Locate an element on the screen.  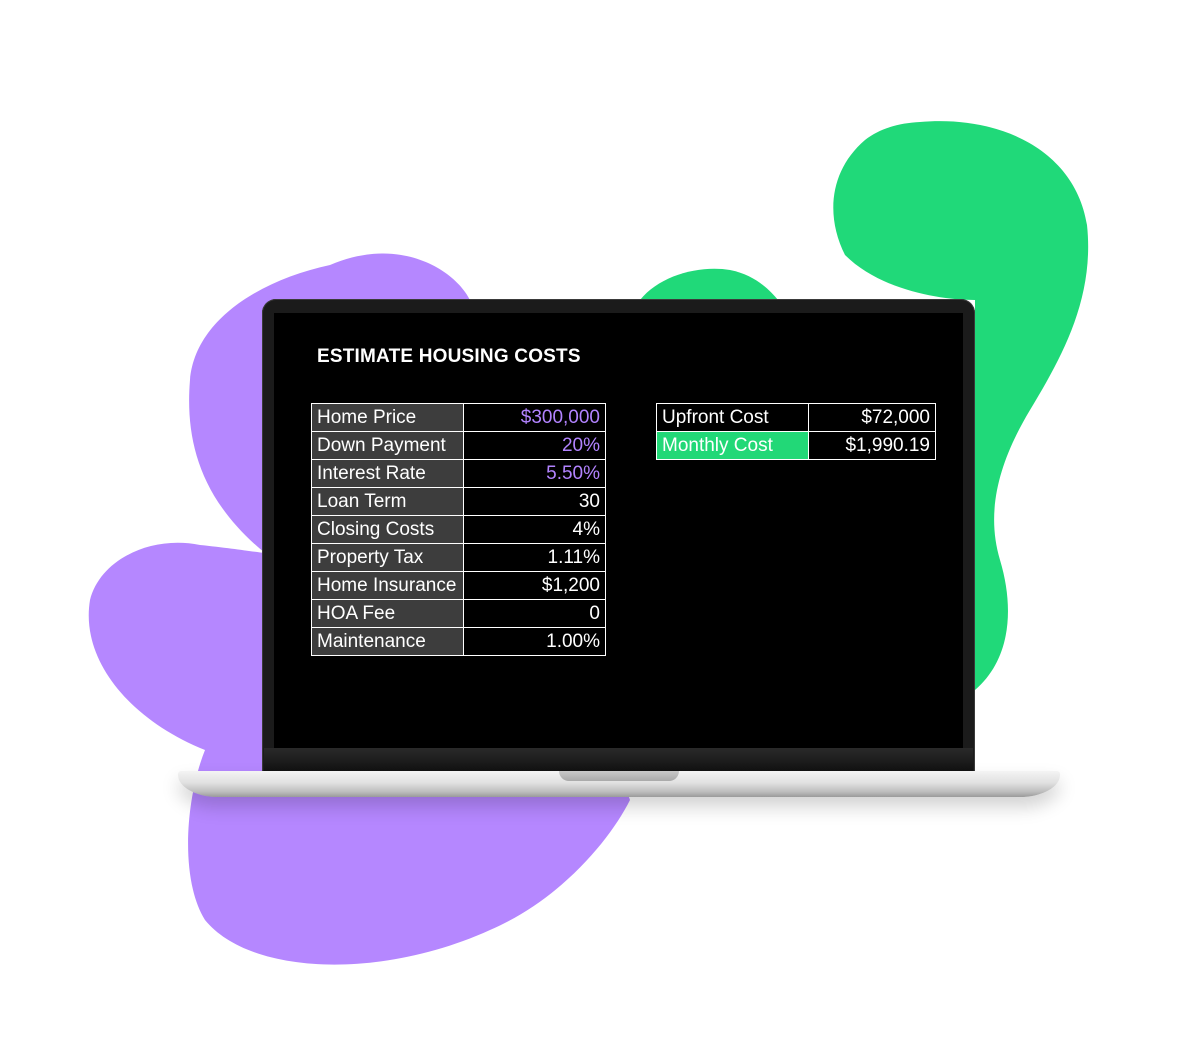
table-row: Down Payment 20% is located at coordinates (458, 445).